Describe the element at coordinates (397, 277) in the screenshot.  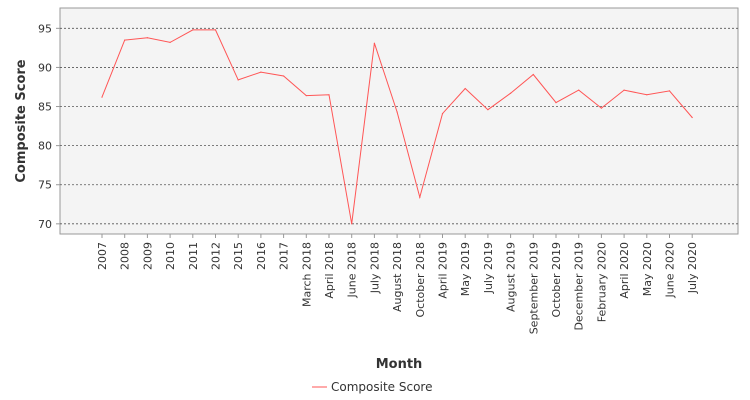
I see `x-tick-label: August 2018` at that location.